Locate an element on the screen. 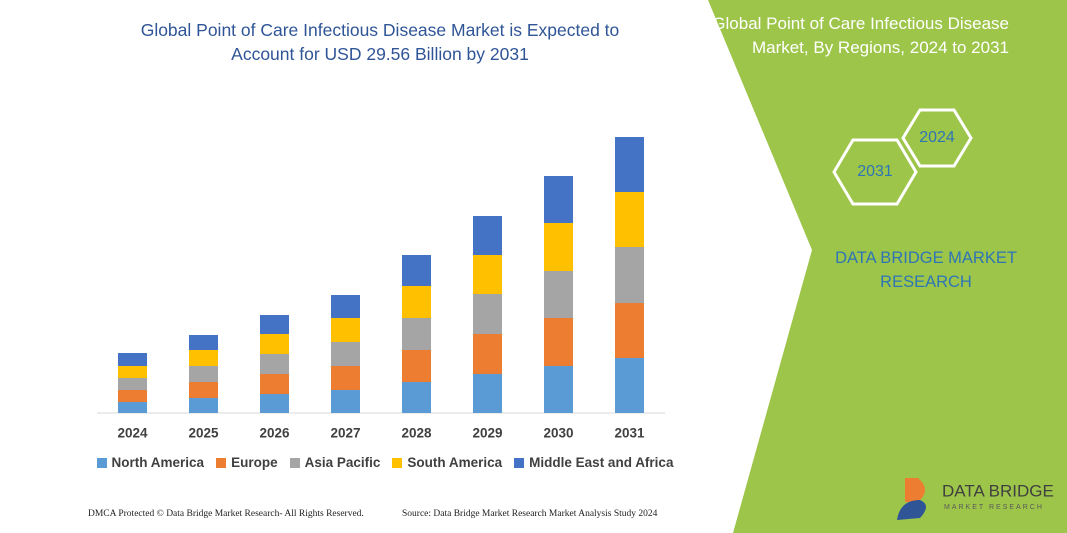  legend-label: Middle East and Africa is located at coordinates (601, 462).